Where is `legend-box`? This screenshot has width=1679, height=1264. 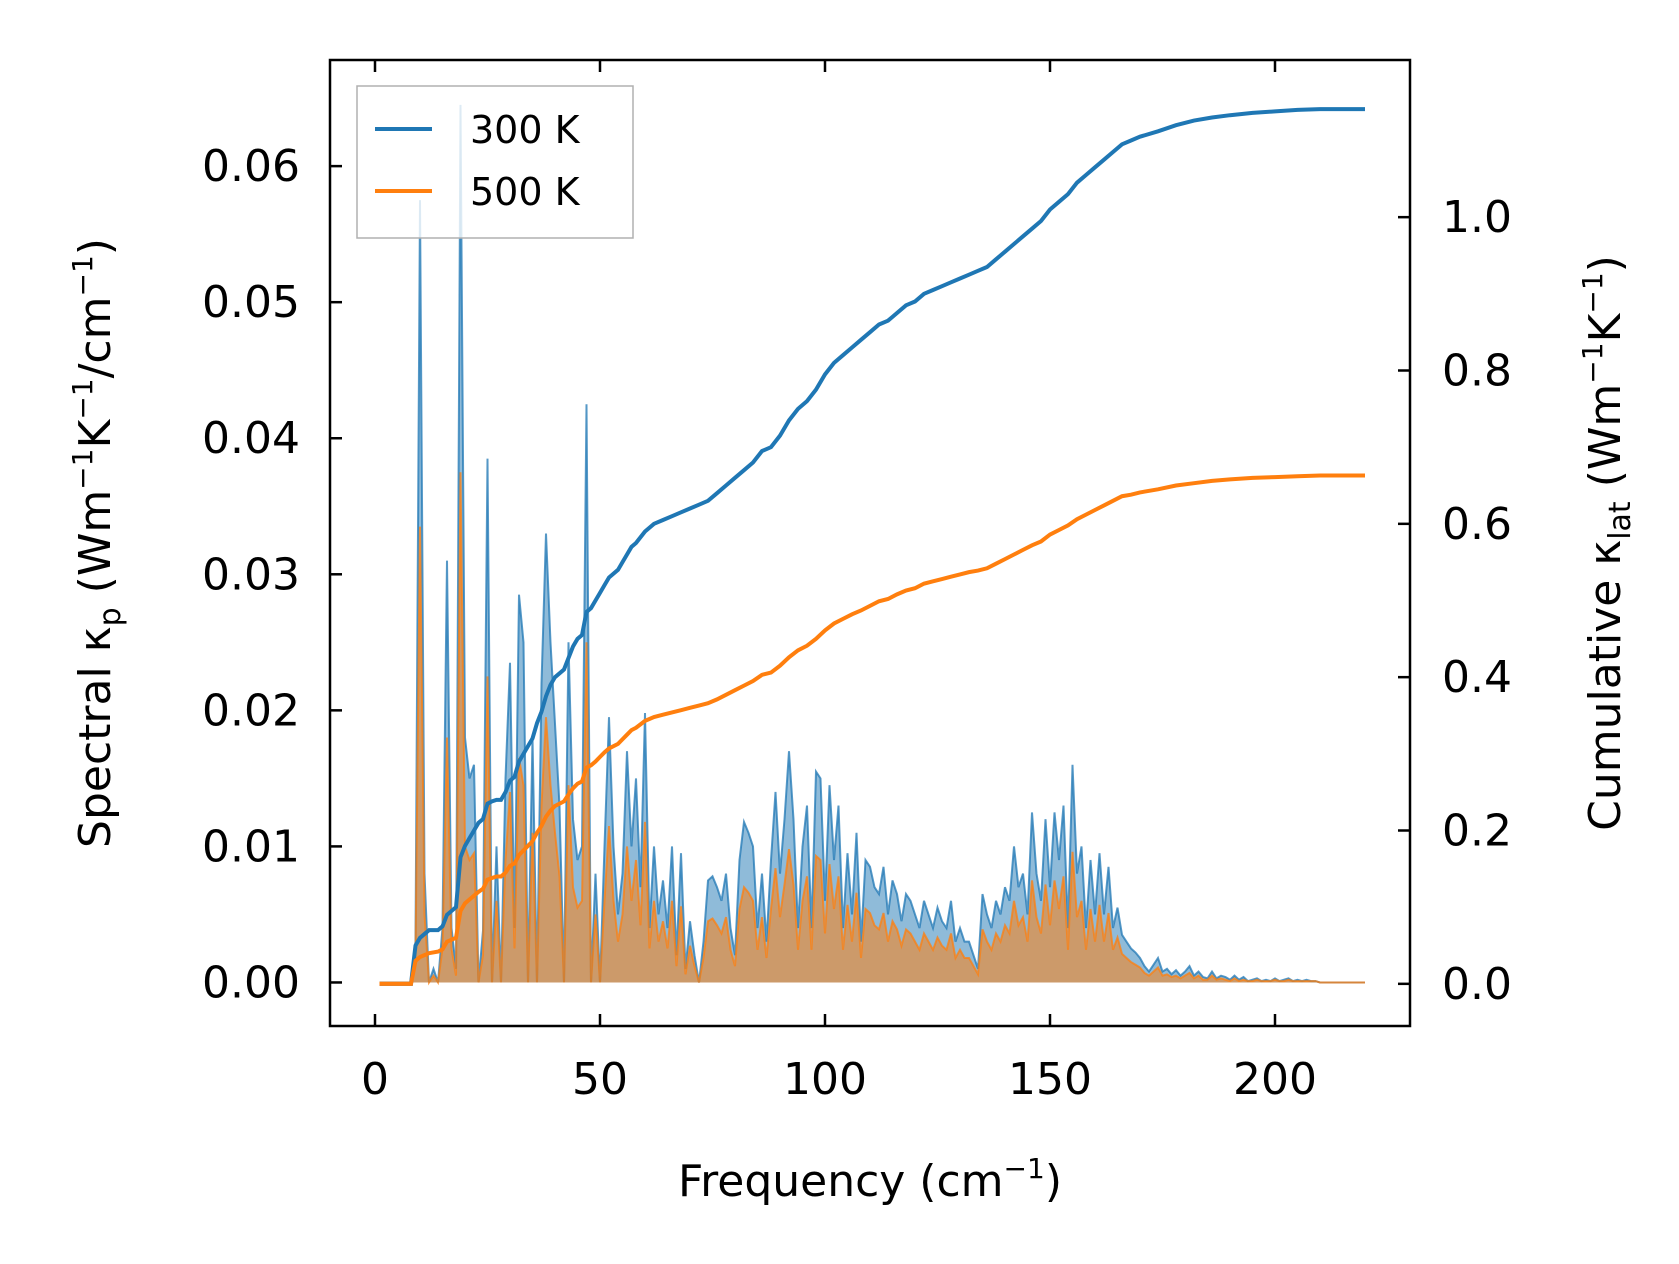 legend-box is located at coordinates (495, 162).